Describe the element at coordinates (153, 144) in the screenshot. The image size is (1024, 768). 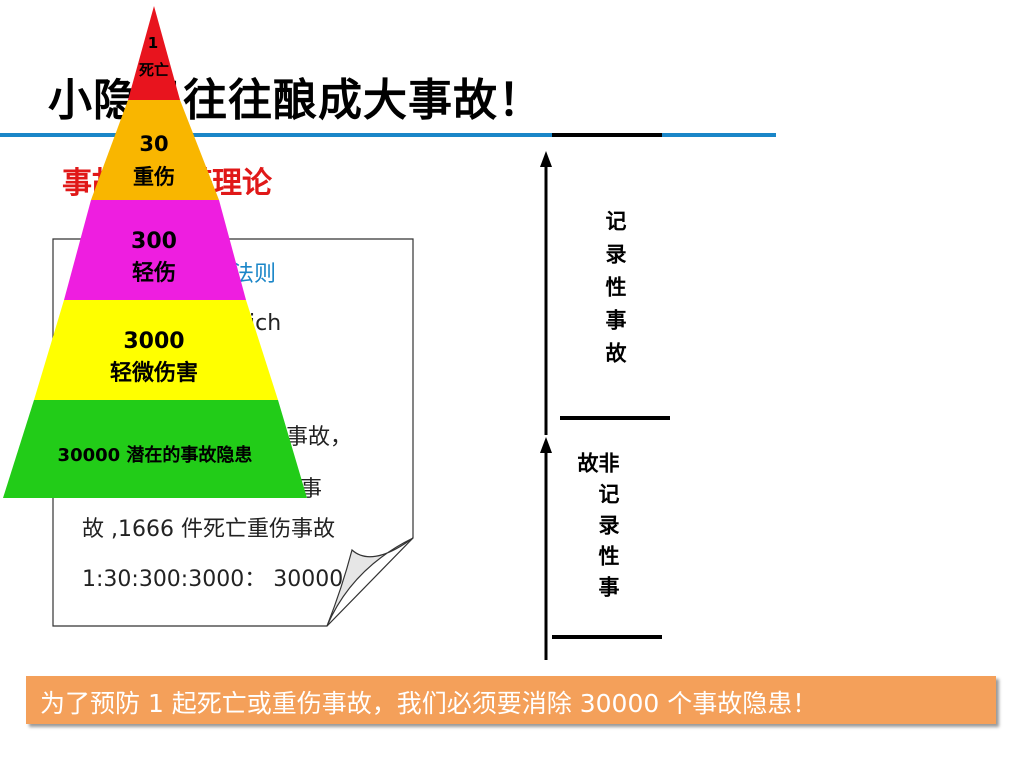
I see `pyramid-label-30-count: 30` at that location.